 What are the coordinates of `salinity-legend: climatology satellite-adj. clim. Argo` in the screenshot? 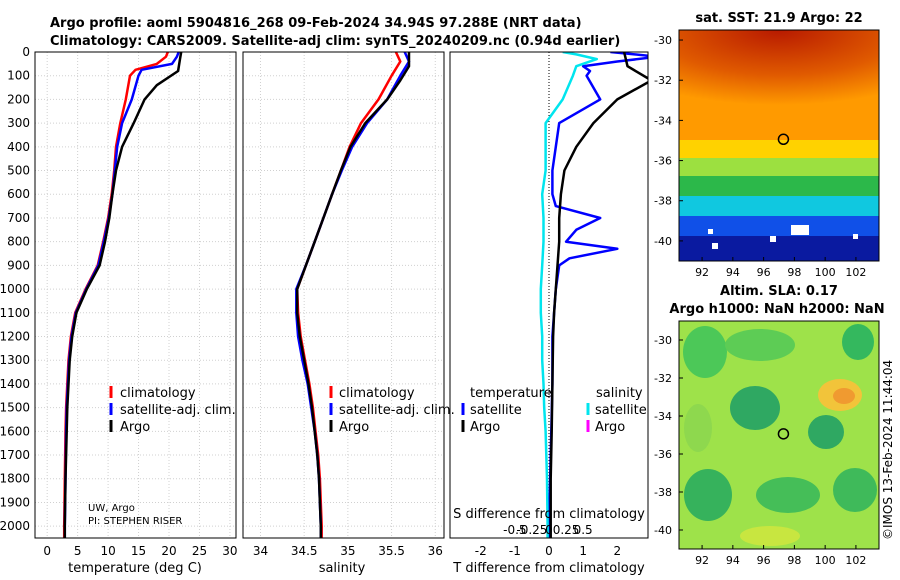 It's located at (392, 410).